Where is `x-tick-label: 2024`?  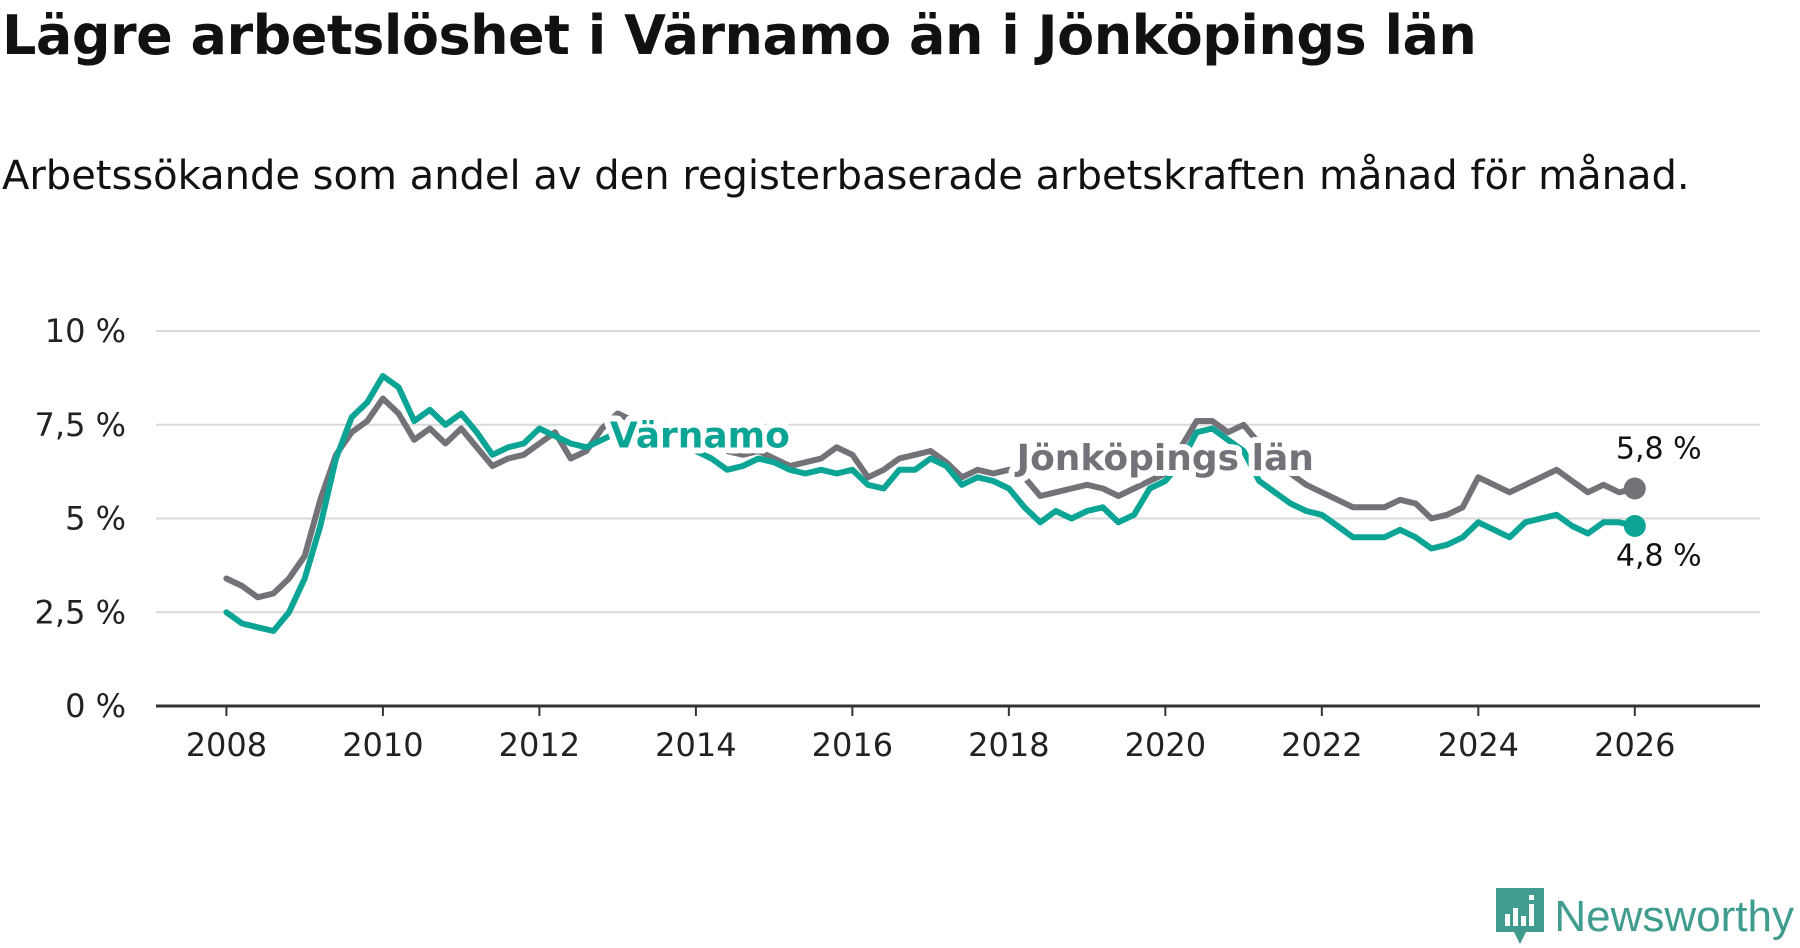 x-tick-label: 2024 is located at coordinates (1478, 745).